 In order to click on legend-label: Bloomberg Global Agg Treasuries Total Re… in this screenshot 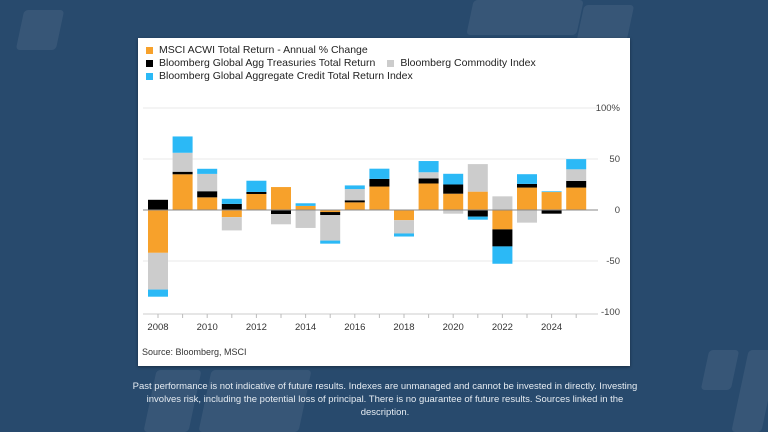, I will do `click(267, 63)`.